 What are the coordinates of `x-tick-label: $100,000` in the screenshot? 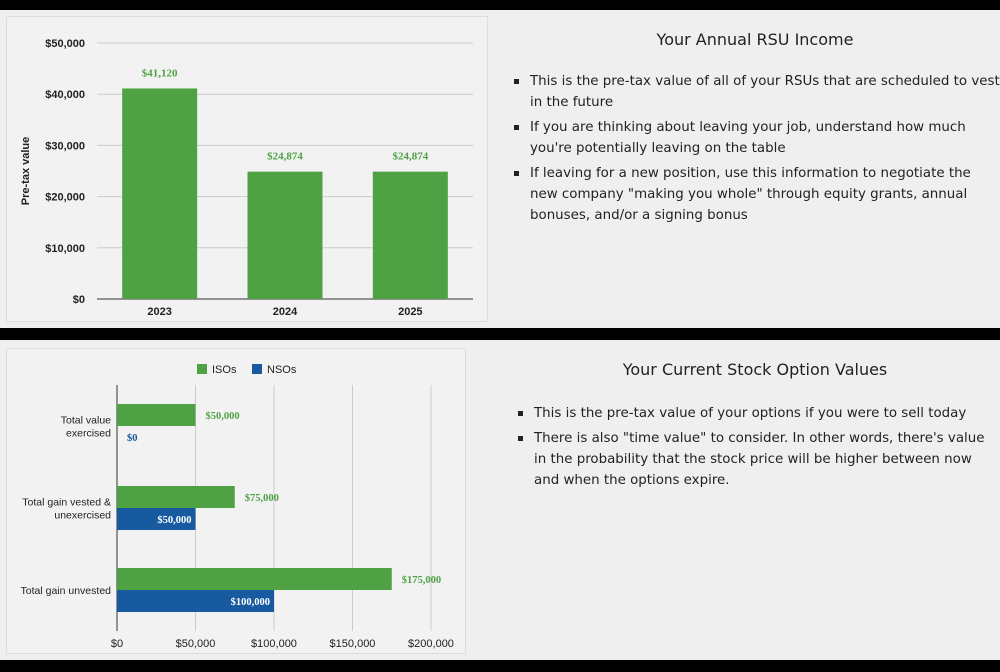 It's located at (274, 644).